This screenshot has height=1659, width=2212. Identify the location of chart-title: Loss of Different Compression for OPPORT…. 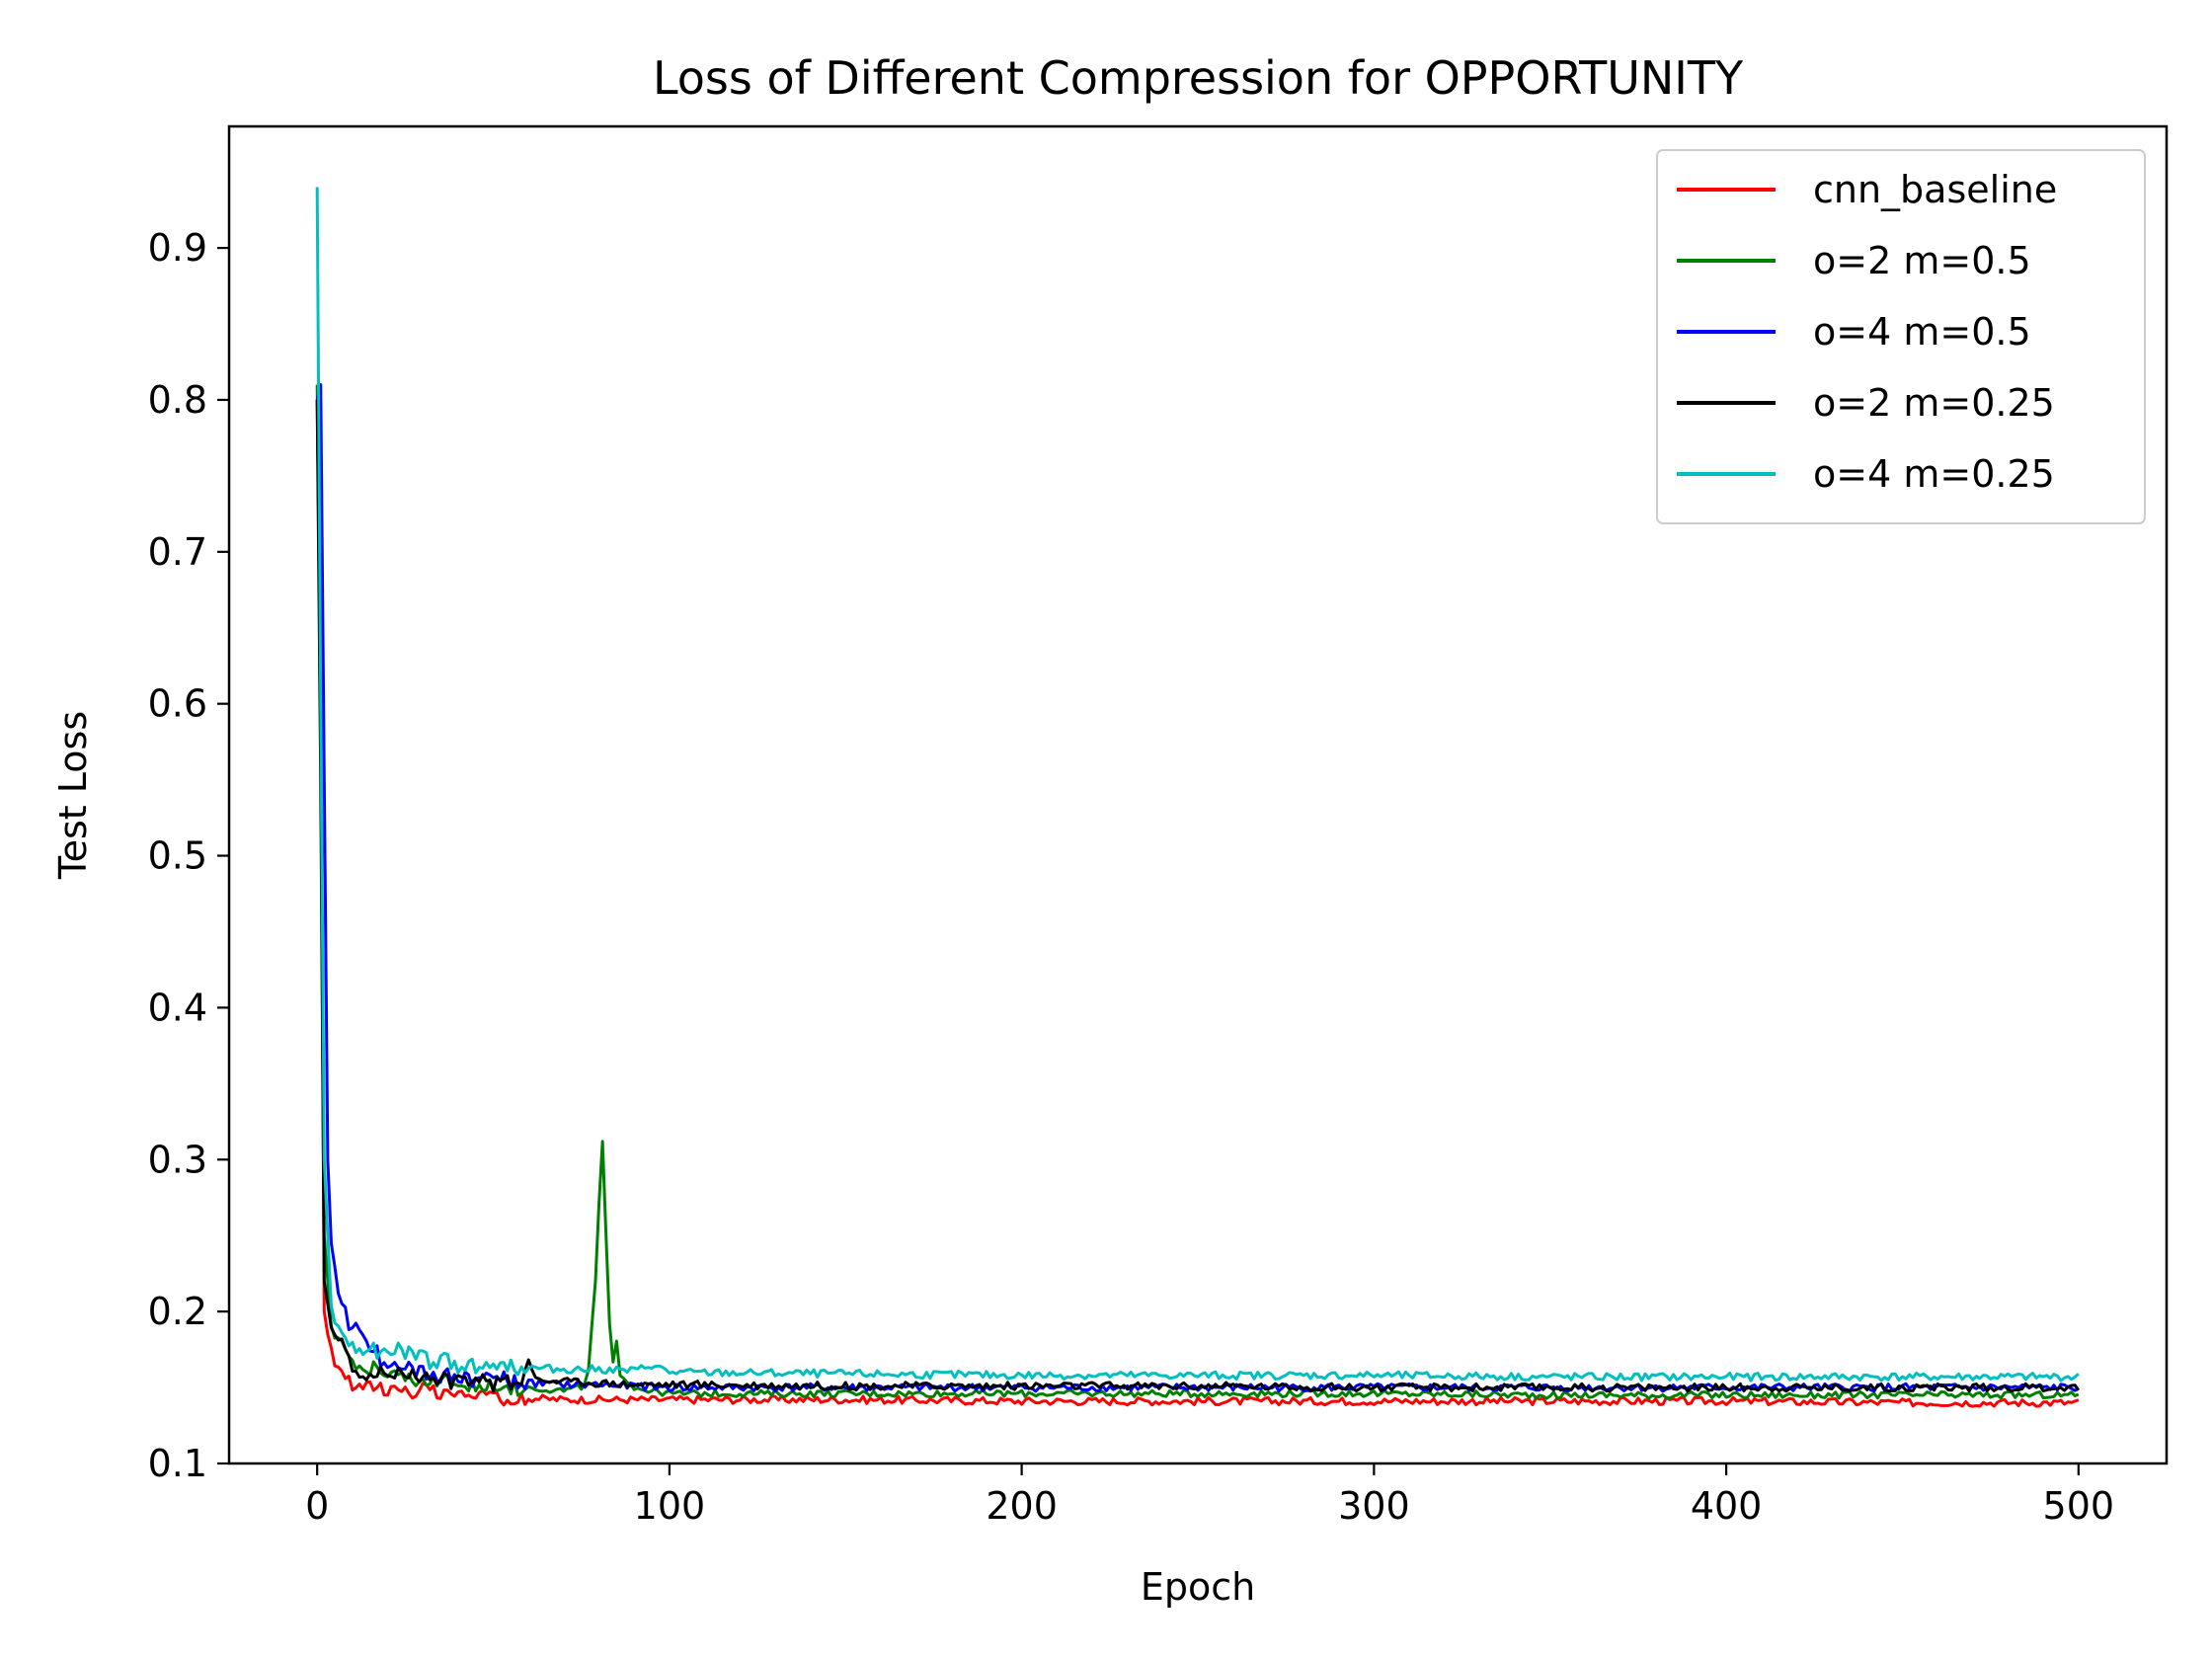
(1199, 78).